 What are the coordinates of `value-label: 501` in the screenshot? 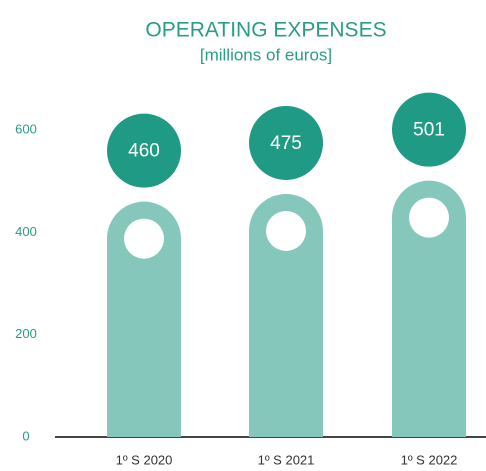 It's located at (429, 130).